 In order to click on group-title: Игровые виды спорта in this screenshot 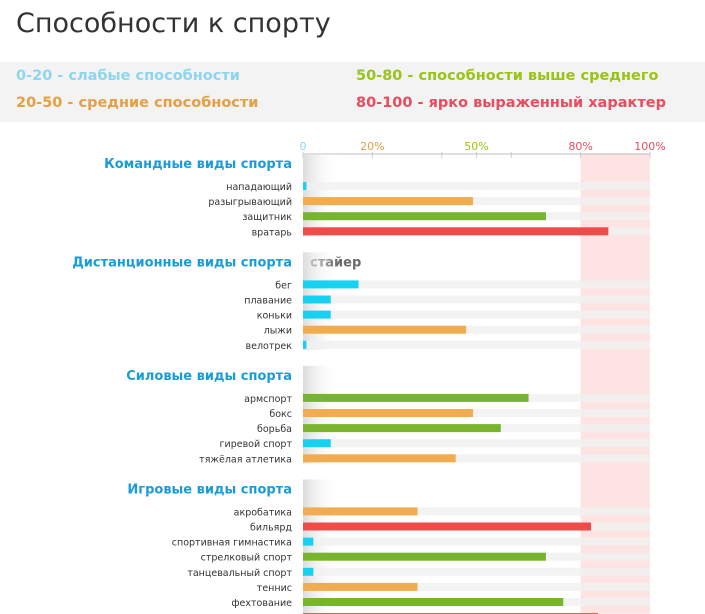, I will do `click(209, 489)`.